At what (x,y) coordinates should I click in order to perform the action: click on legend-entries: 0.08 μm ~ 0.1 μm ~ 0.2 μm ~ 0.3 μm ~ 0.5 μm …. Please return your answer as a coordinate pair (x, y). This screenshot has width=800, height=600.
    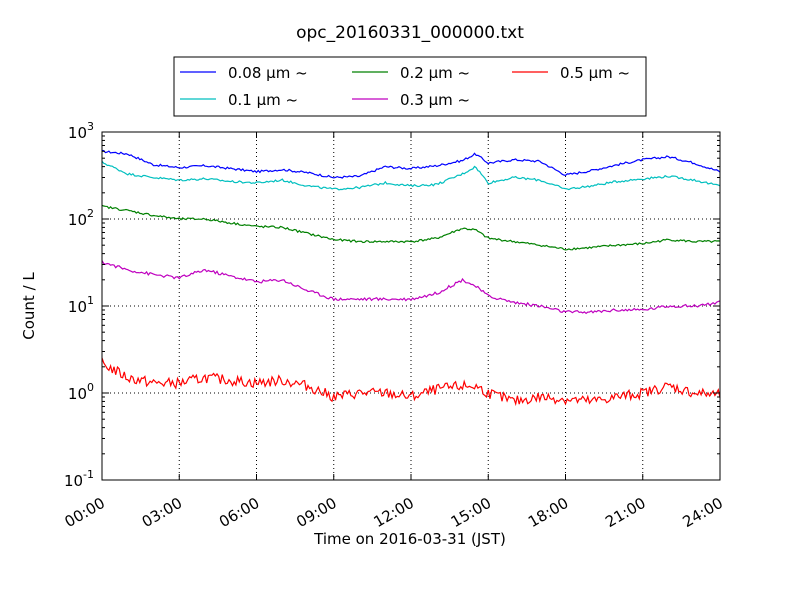
    Looking at the image, I should click on (405, 86).